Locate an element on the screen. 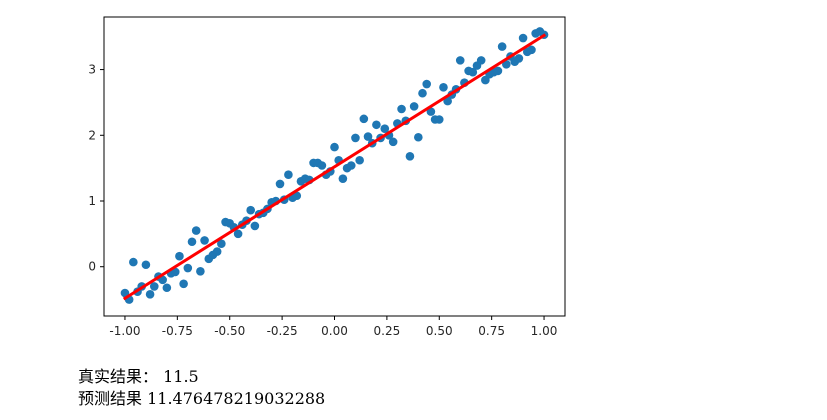 This screenshot has height=420, width=827. true-result-line: 真实结果： 11.5 is located at coordinates (138, 376).